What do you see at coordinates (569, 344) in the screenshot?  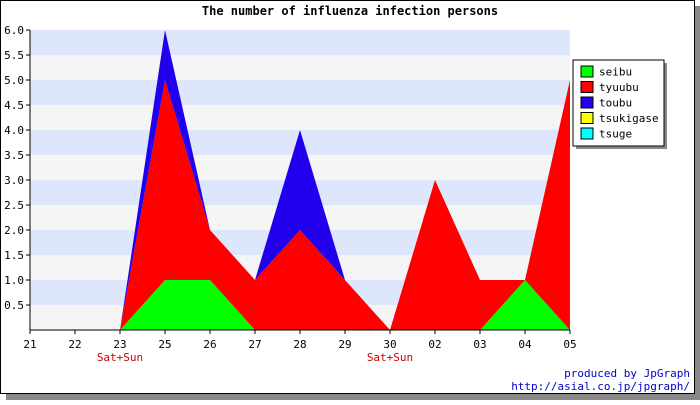 I see `x-tick-label: 05` at bounding box center [569, 344].